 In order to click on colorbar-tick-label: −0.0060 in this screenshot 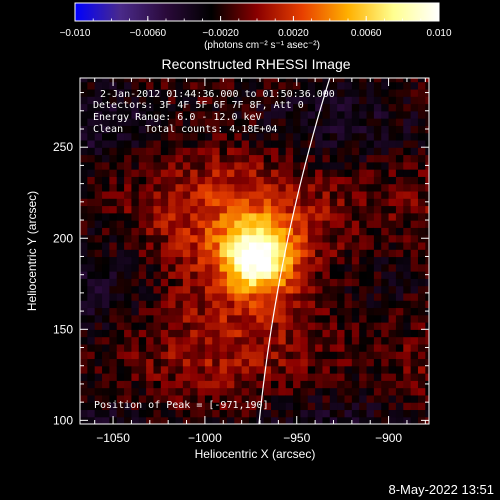, I will do `click(148, 33)`.